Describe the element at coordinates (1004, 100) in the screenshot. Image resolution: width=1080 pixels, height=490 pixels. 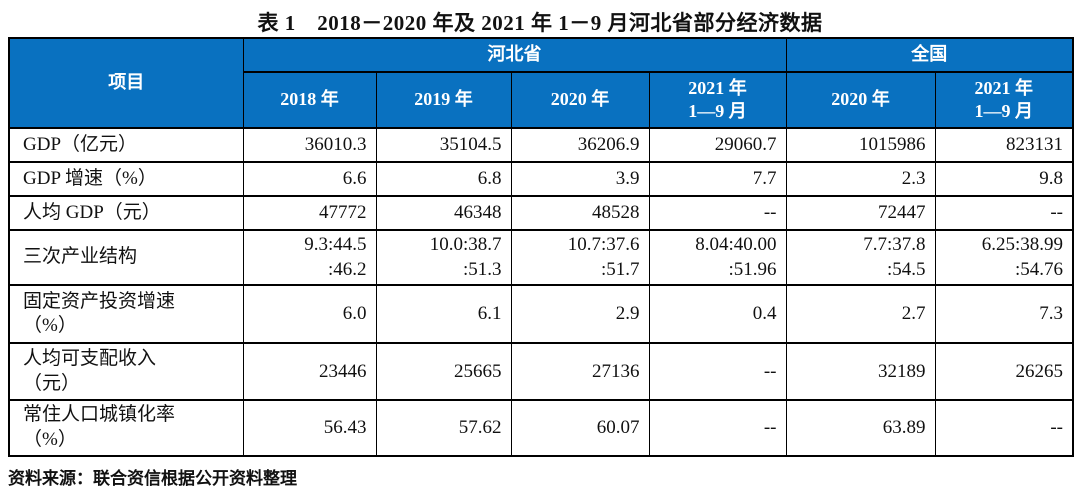
I see `year-header-national-2021-9m: 2021 年 1—9 月` at that location.